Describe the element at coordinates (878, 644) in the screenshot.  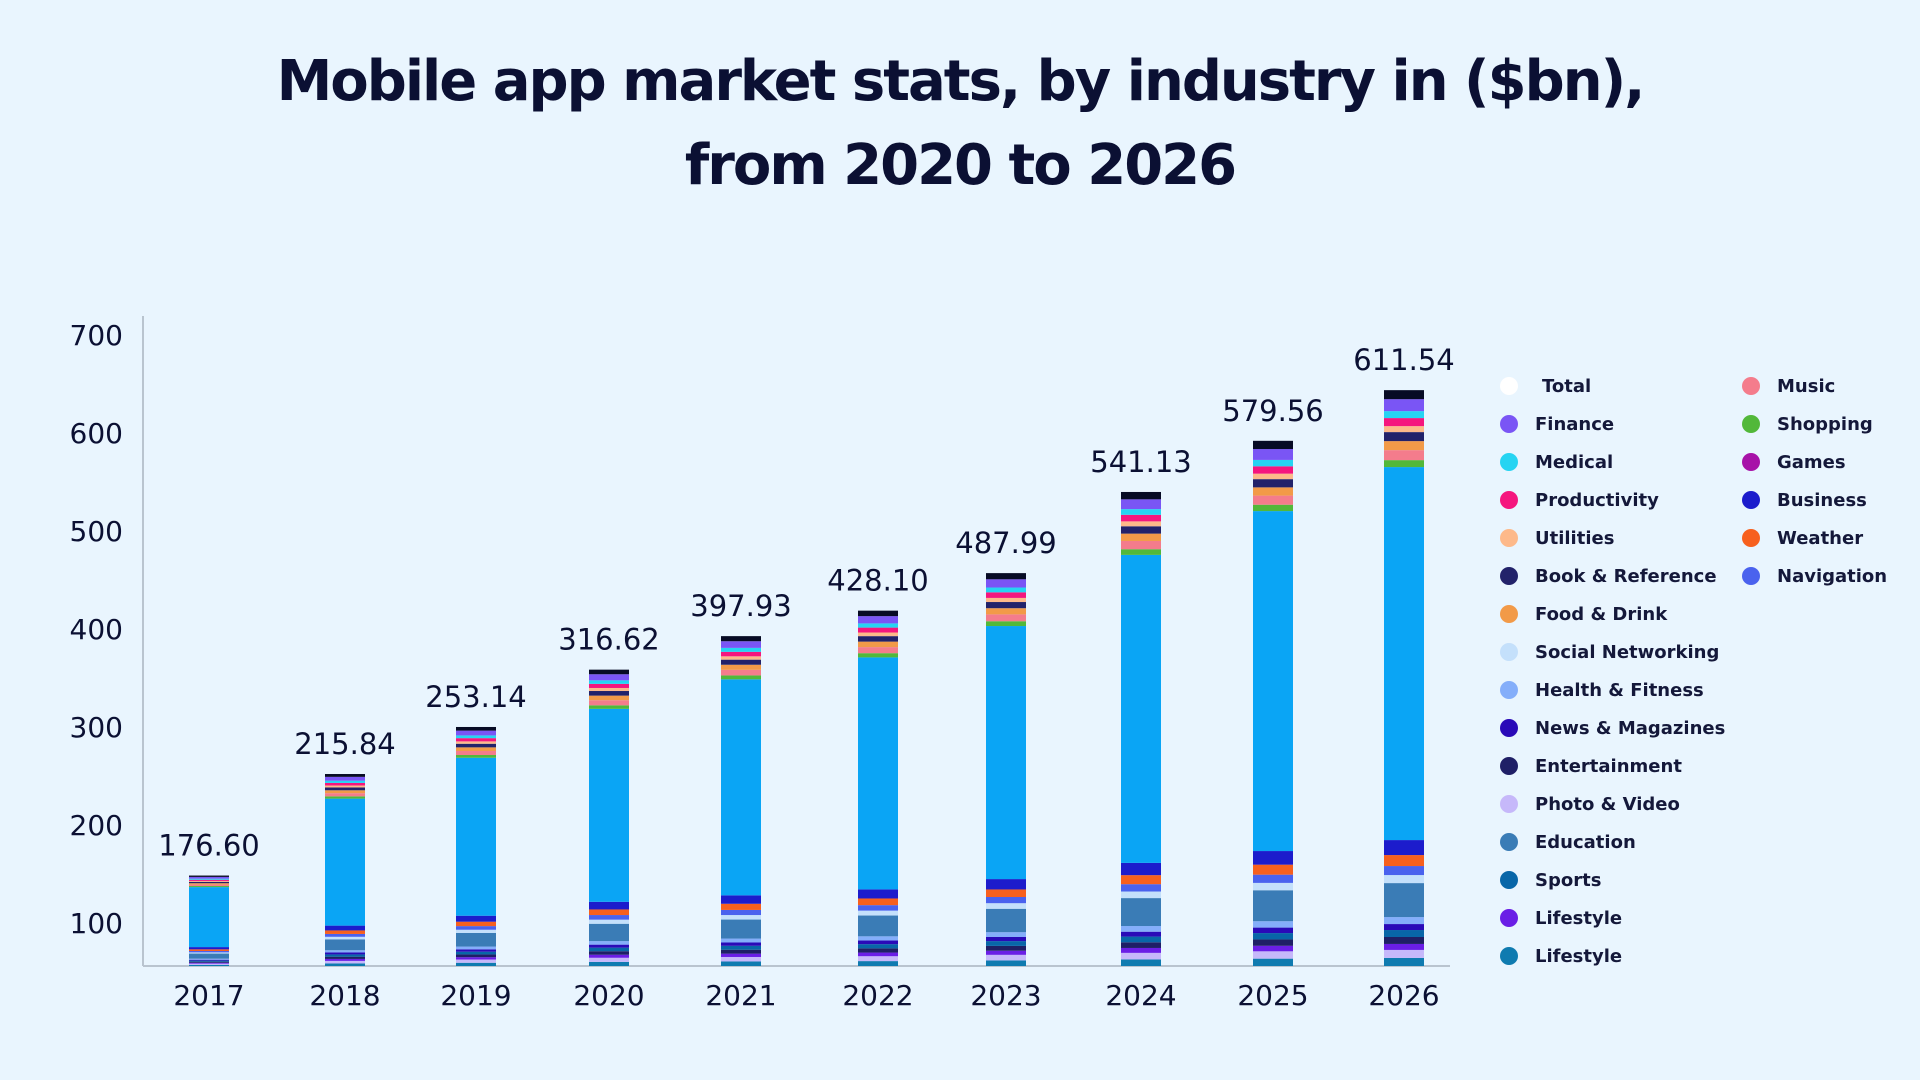
I see `bar-segment-food-drink-2022` at that location.